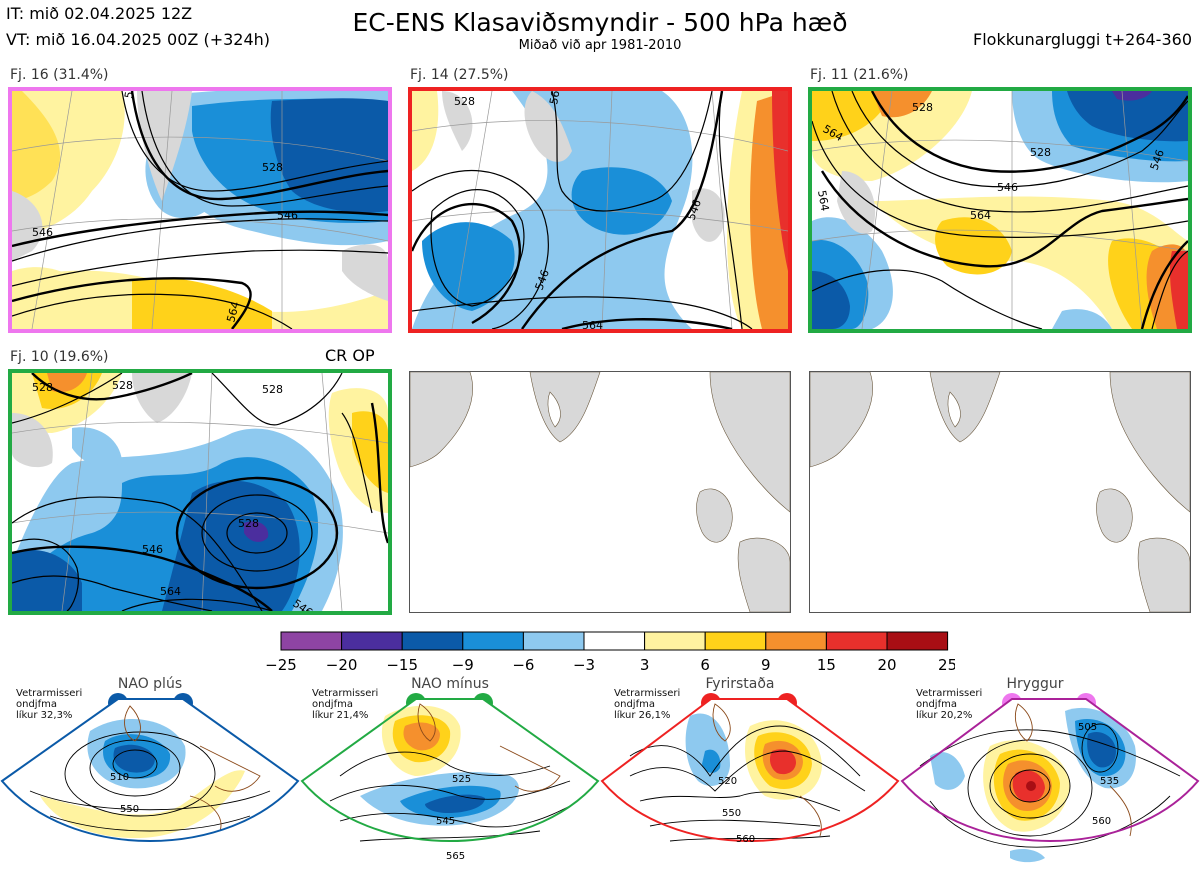  Describe the element at coordinates (1082, 39) in the screenshot. I see `cluster-window-label: Flokkunargluggi t+264-360` at that location.